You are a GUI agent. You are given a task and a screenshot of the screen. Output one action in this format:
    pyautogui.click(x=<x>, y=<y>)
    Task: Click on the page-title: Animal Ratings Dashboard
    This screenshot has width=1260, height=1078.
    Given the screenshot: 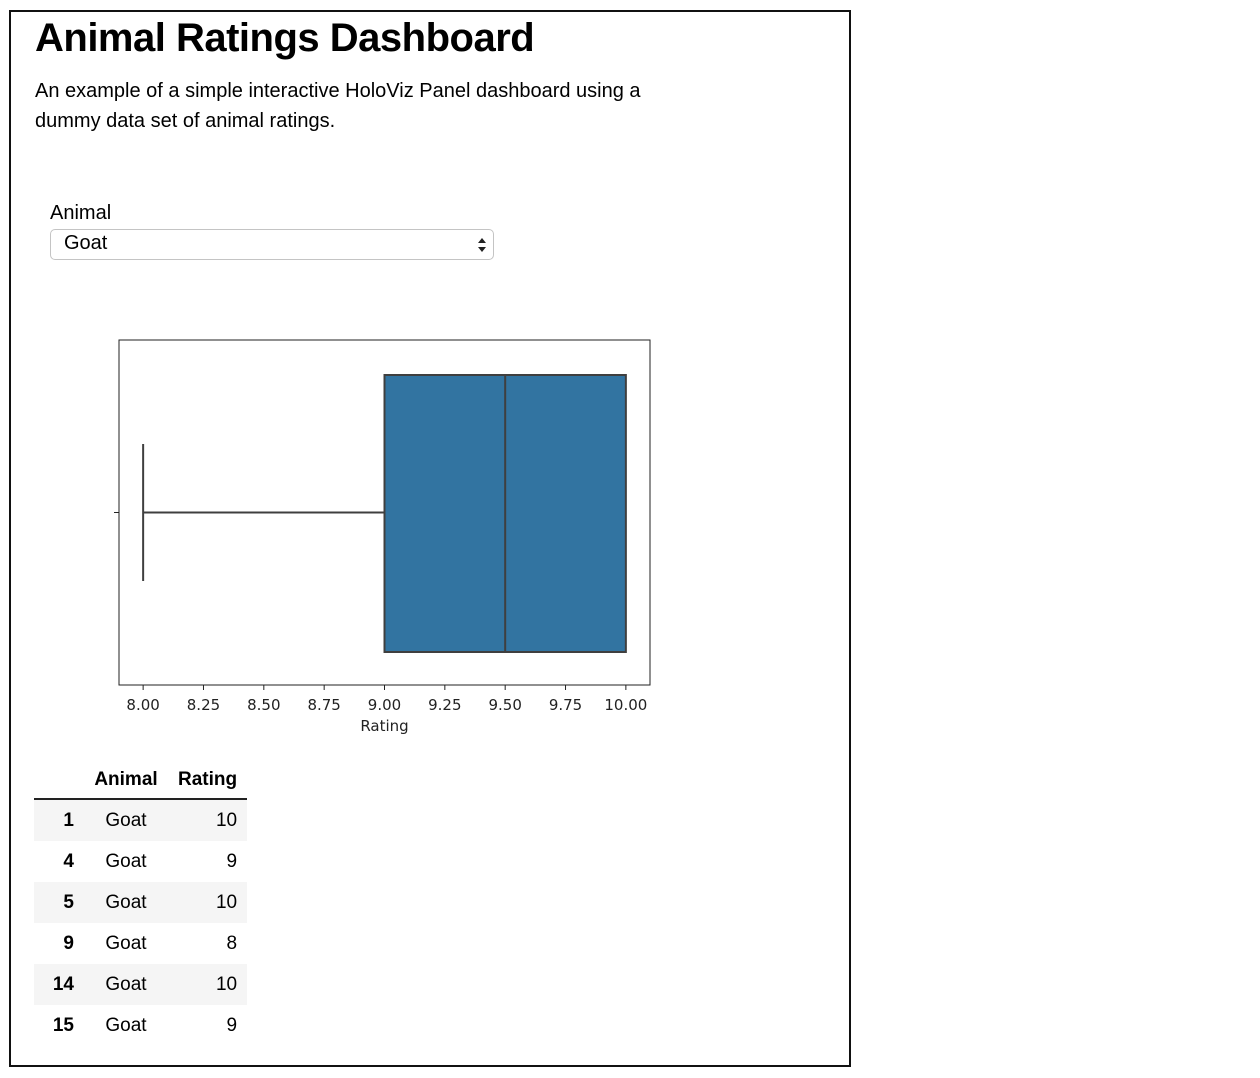 What is the action you would take?
    pyautogui.click(x=285, y=38)
    